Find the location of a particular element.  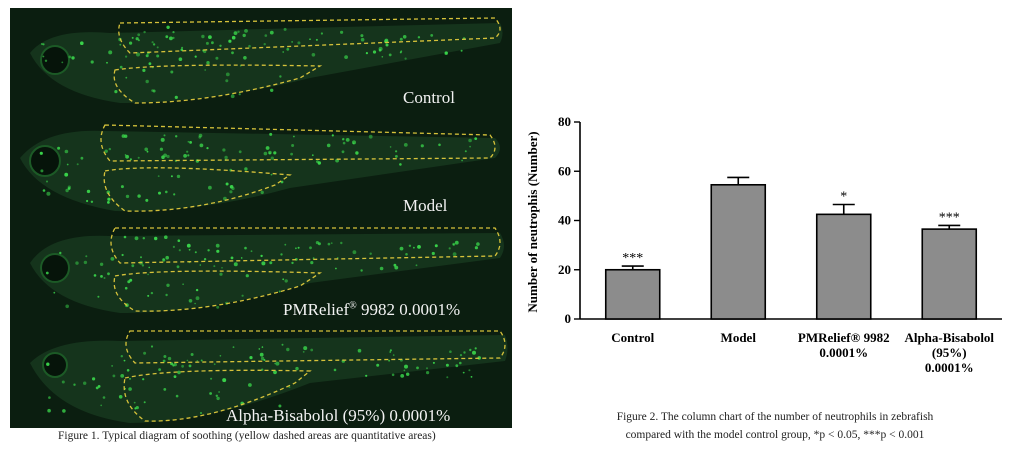

zebrafish-model-image is located at coordinates (260, 168).